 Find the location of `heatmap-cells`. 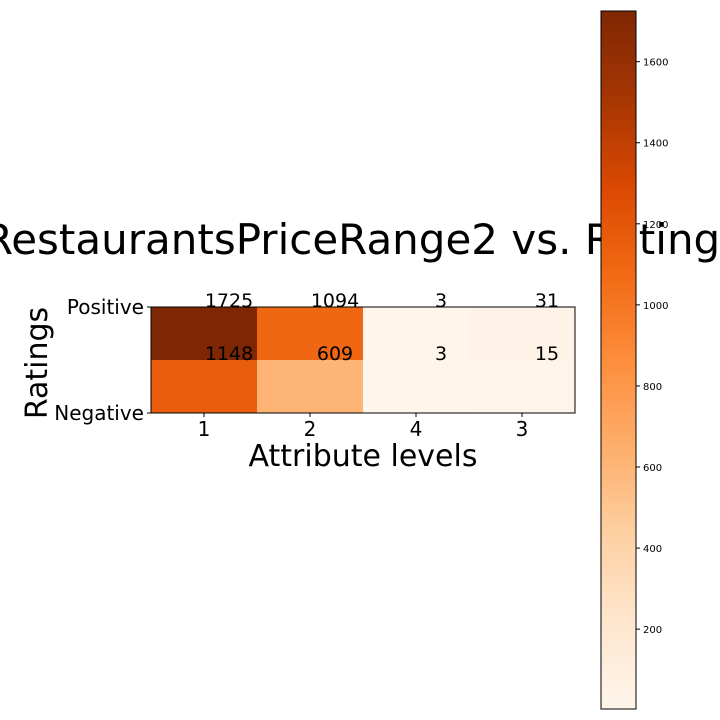

heatmap-cells is located at coordinates (363, 360).